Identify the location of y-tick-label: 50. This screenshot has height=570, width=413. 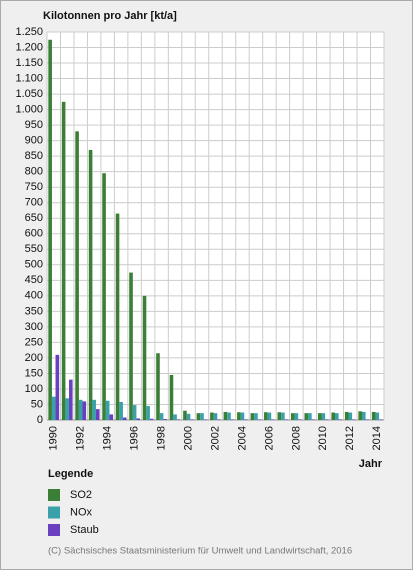
(37, 404).